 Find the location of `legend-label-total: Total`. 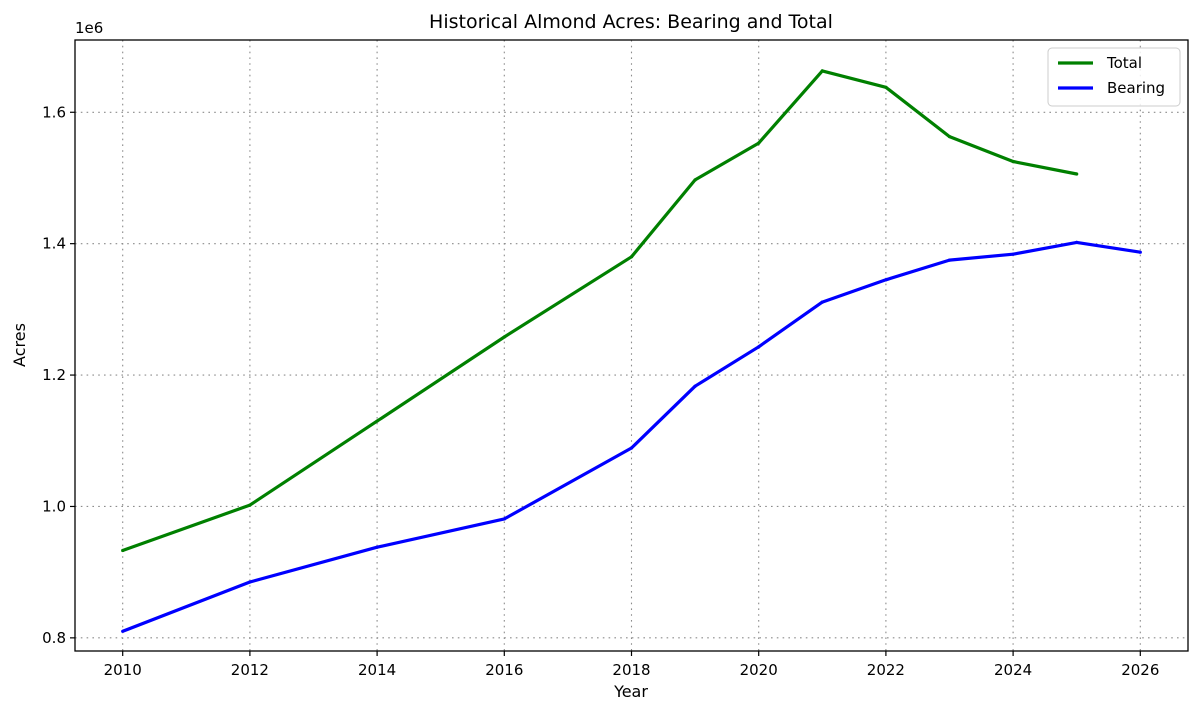

legend-label-total: Total is located at coordinates (1124, 63).